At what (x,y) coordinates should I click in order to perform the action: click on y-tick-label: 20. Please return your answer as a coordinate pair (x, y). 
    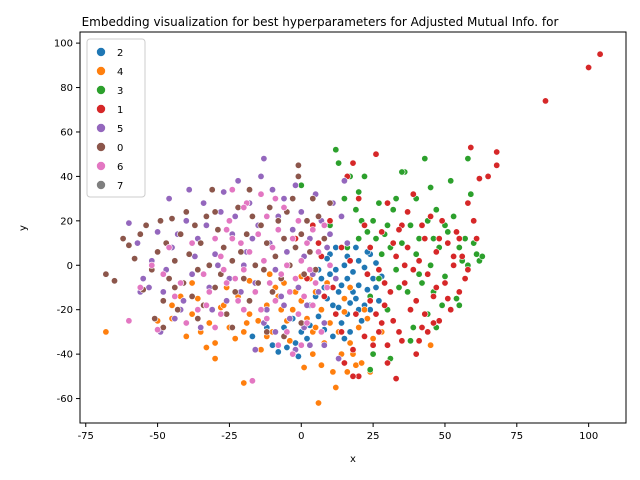
    Looking at the image, I should click on (66, 221).